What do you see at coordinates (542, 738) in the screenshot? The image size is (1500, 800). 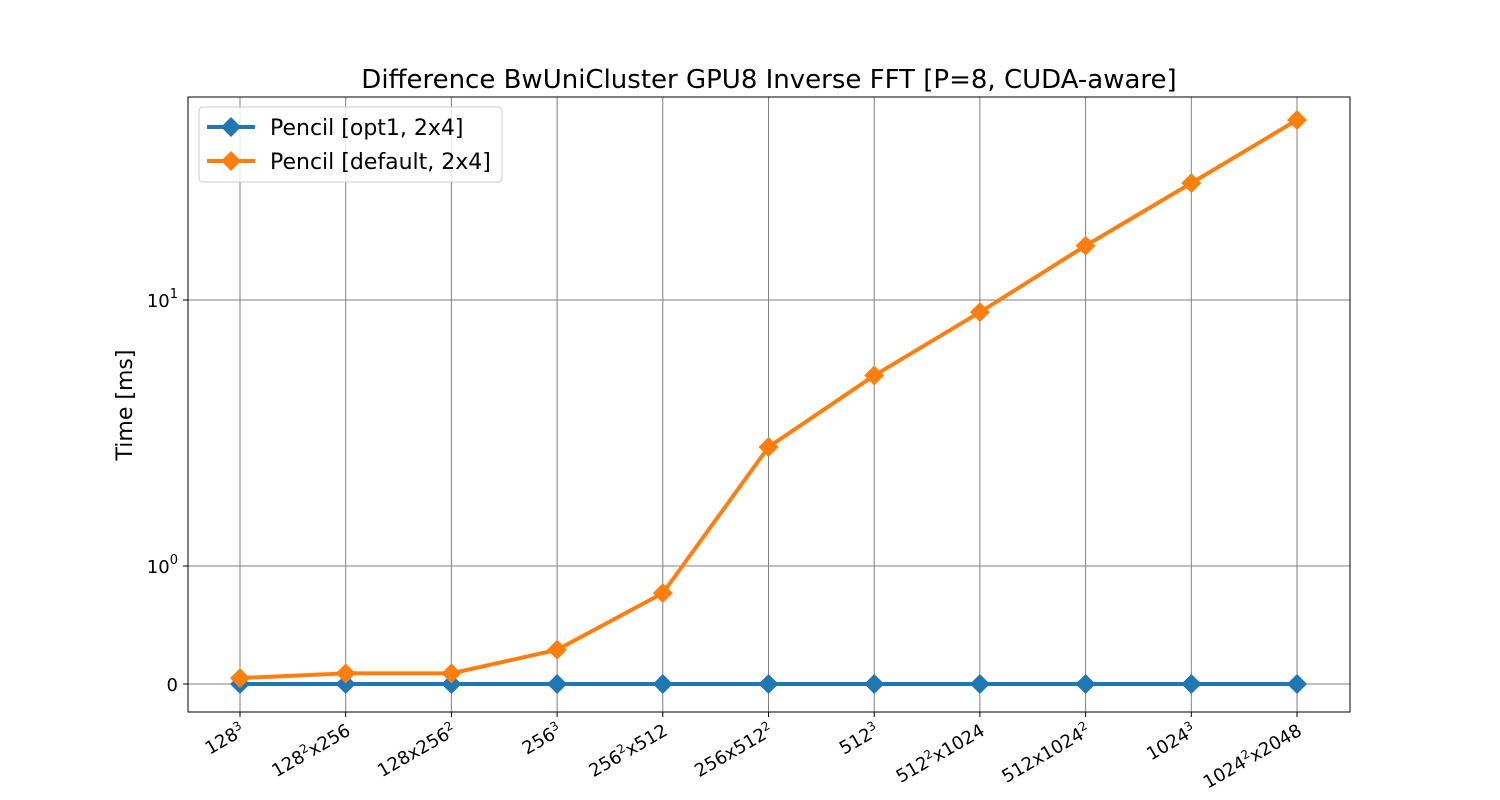 I see `x-tick-label: 2563` at bounding box center [542, 738].